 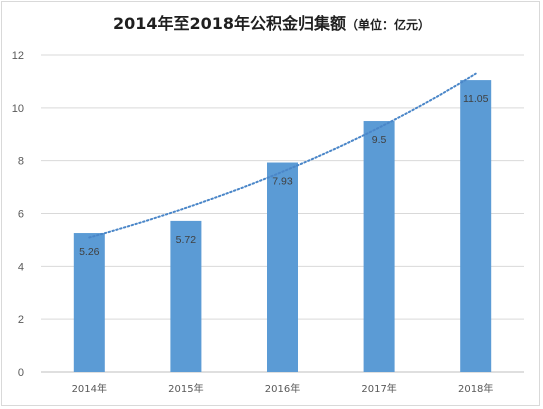 What do you see at coordinates (229, 23) in the screenshot?
I see `chart-title-main: 2014年至2018年公积金归集额` at bounding box center [229, 23].